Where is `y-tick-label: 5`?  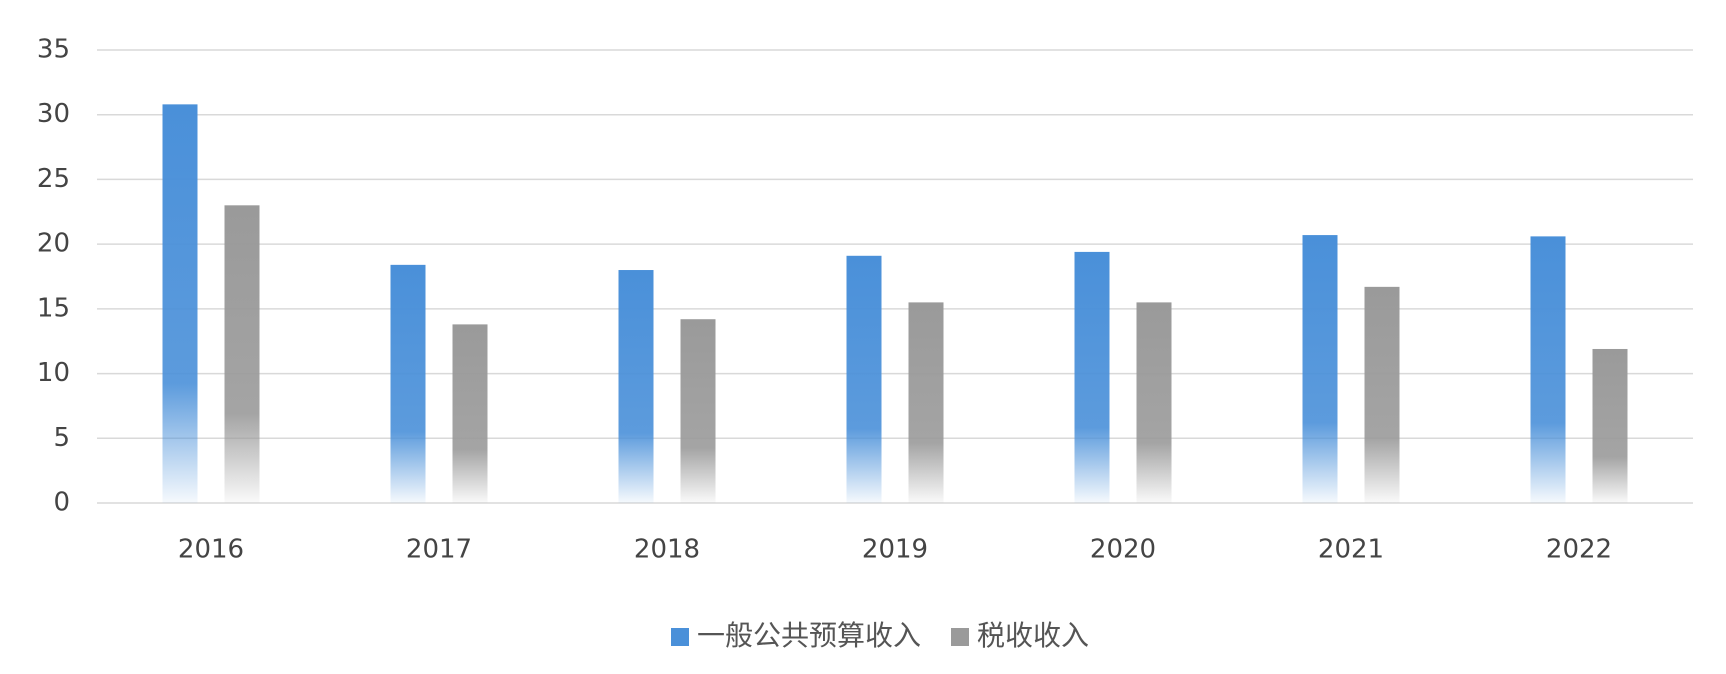
y-tick-label: 5 is located at coordinates (61, 438).